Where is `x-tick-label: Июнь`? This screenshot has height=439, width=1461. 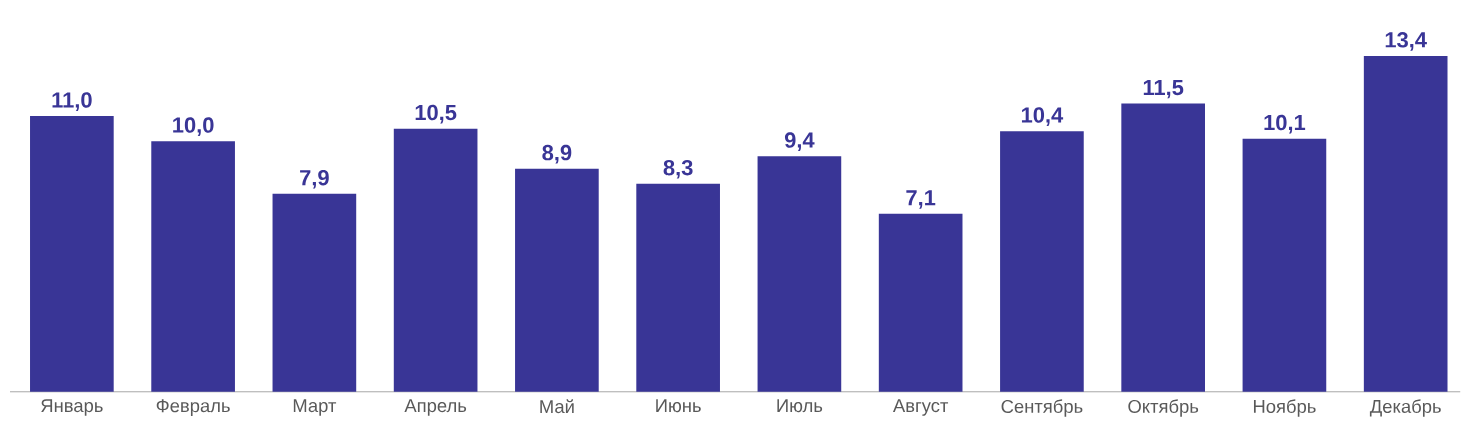 x-tick-label: Июнь is located at coordinates (678, 406).